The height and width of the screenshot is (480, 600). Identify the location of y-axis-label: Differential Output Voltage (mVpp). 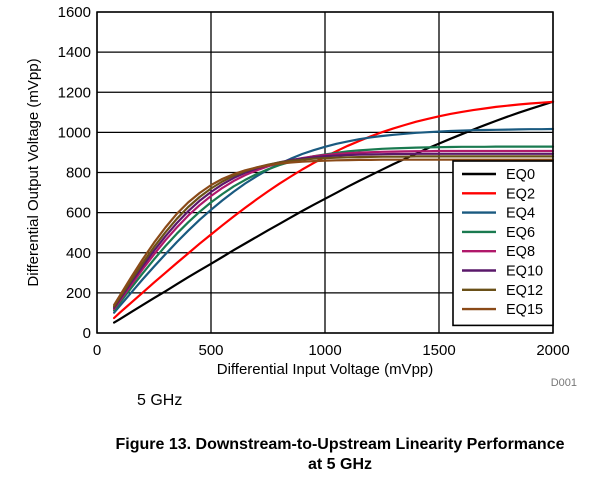
(33, 172).